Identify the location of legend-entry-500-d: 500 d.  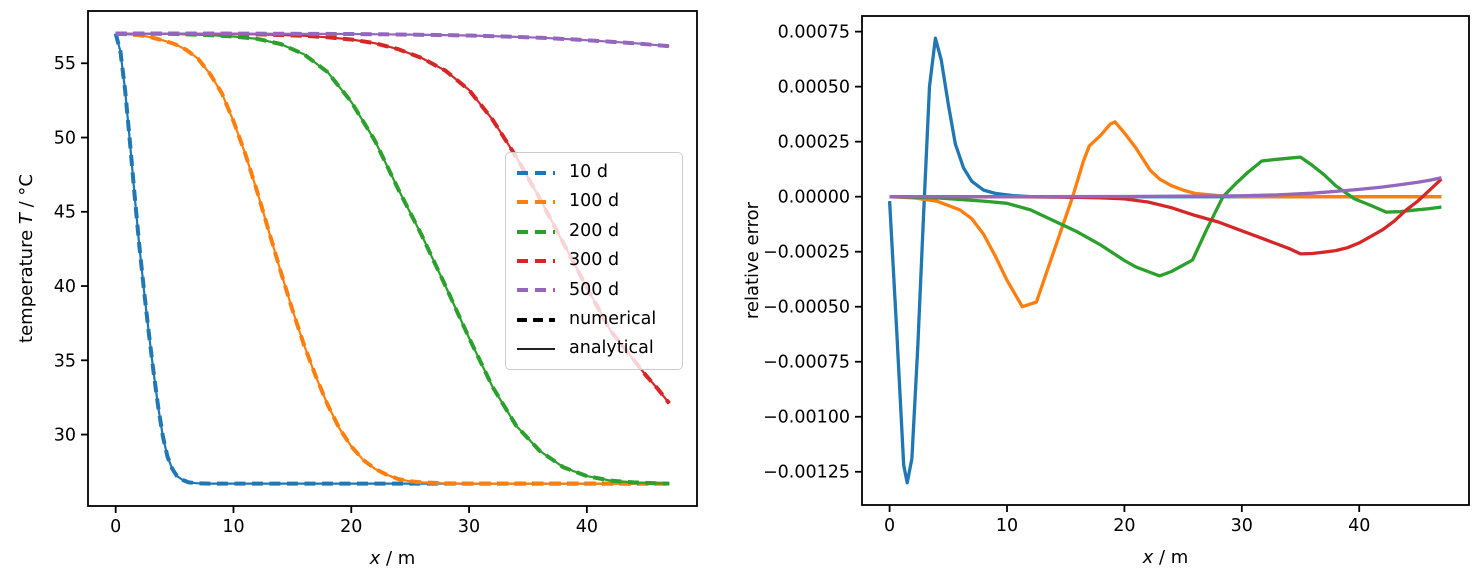
(594, 289).